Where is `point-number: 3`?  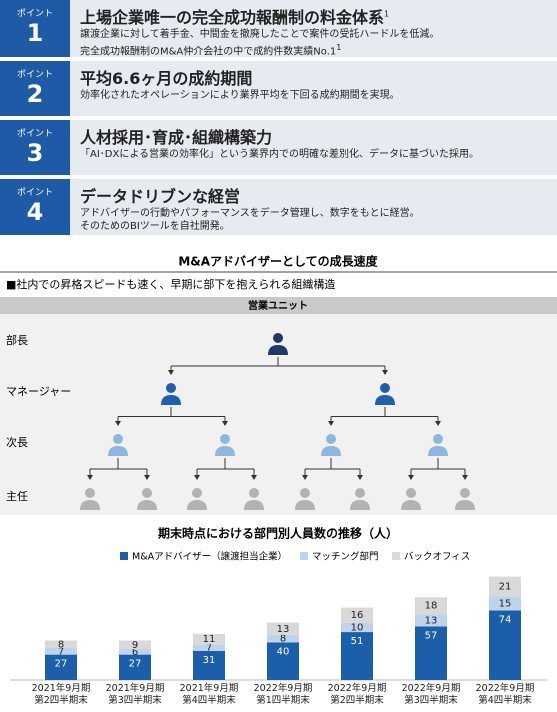
point-number: 3 is located at coordinates (35, 153).